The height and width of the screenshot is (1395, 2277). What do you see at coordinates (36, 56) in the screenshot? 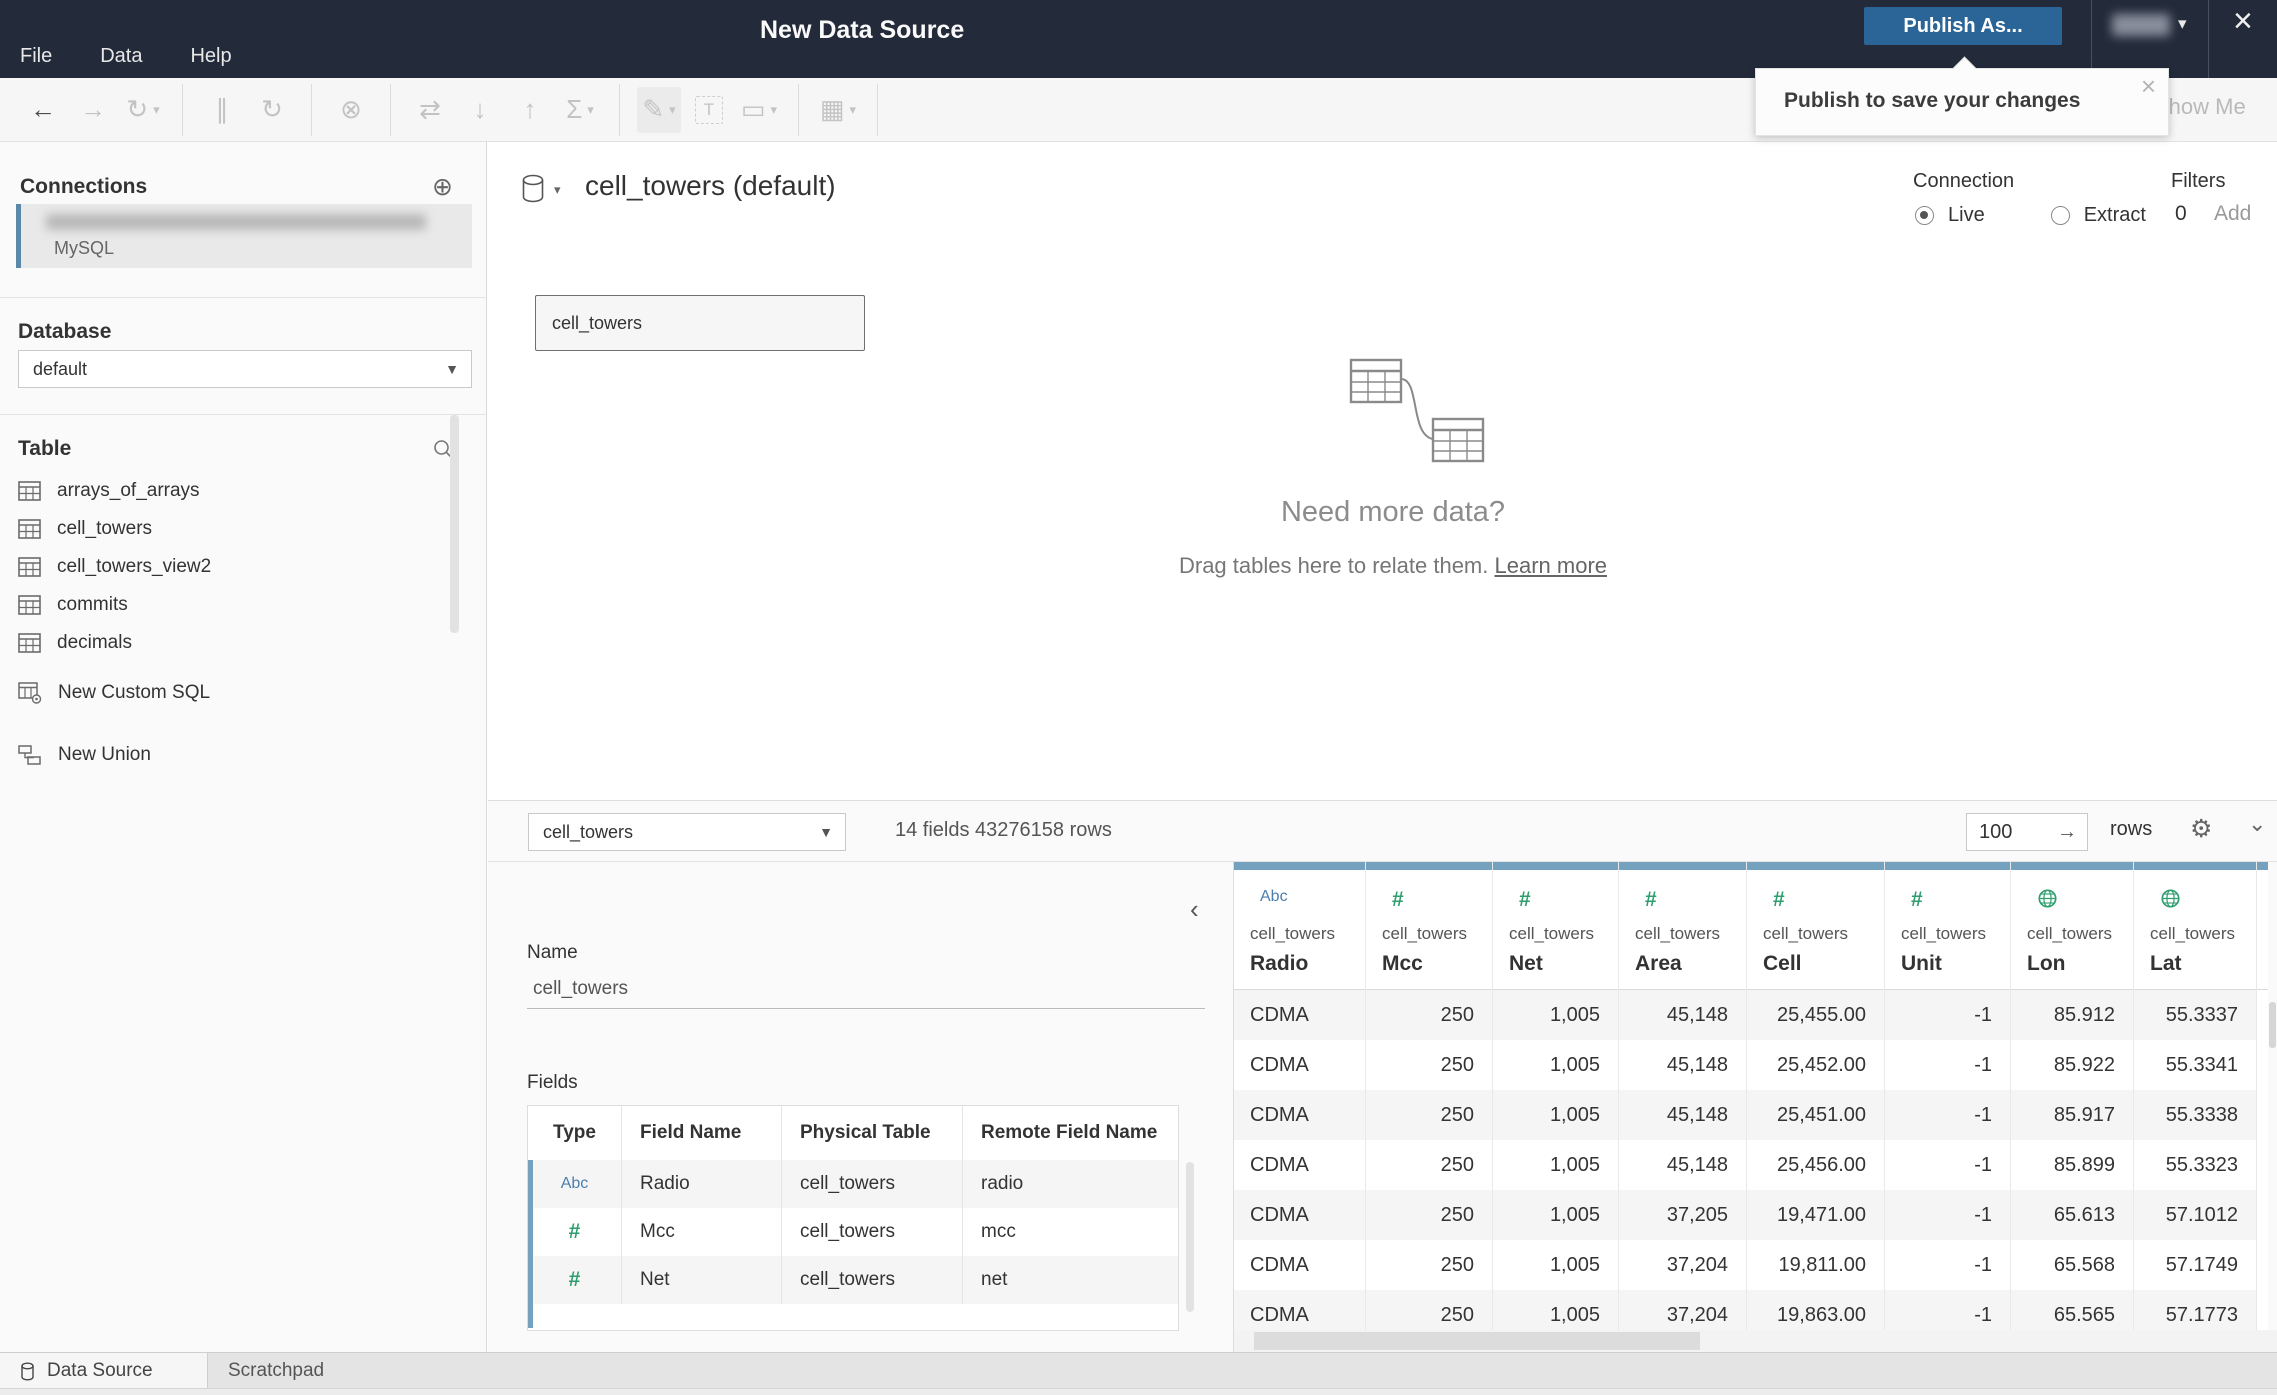
I see `menu-file: File` at bounding box center [36, 56].